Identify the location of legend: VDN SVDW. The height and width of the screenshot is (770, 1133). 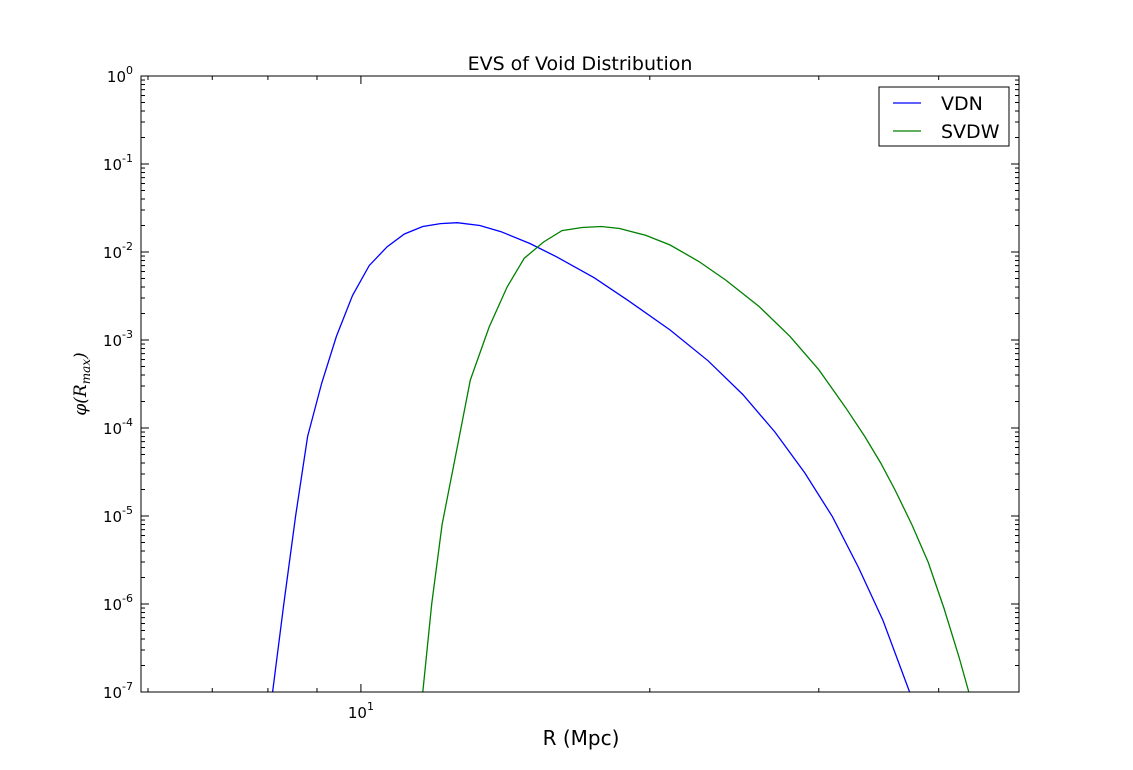
(944, 116).